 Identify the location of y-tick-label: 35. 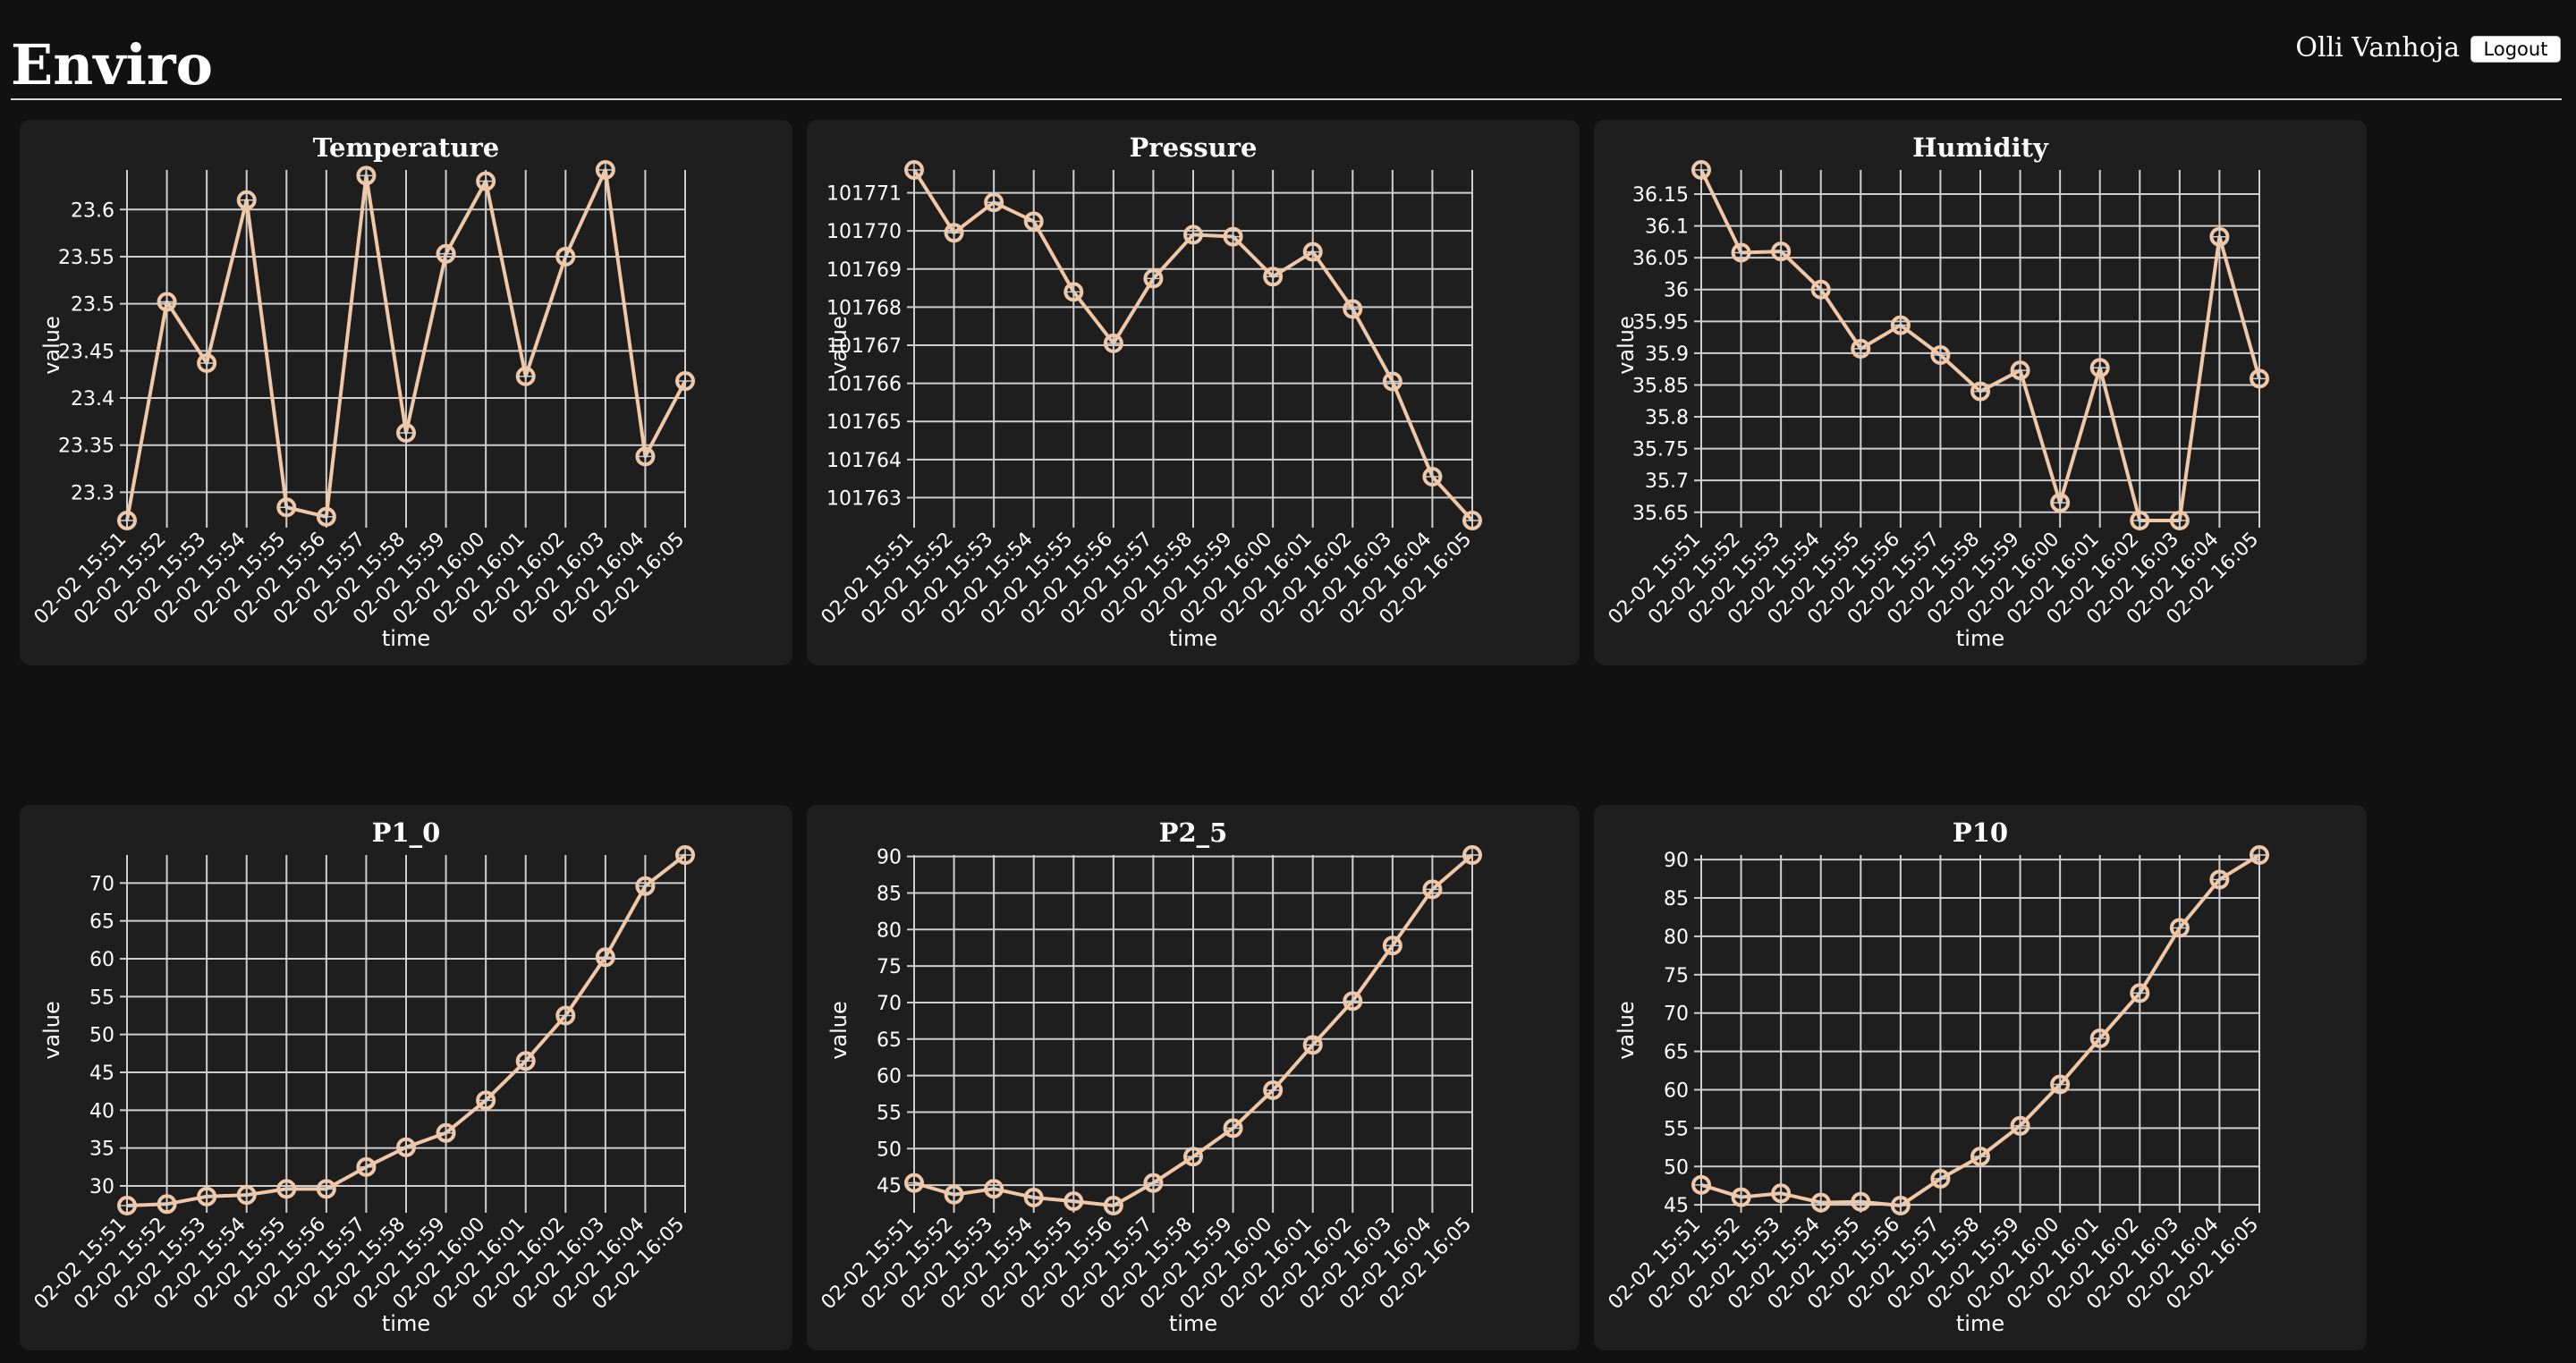
(101, 1150).